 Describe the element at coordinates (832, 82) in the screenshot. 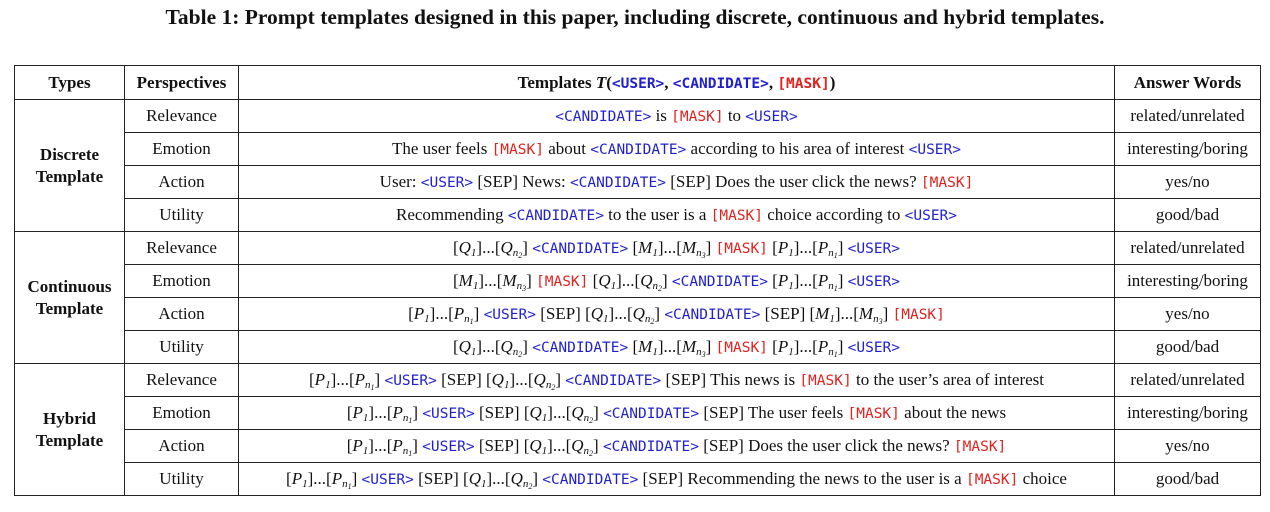

I see `header-close-paren: )` at that location.